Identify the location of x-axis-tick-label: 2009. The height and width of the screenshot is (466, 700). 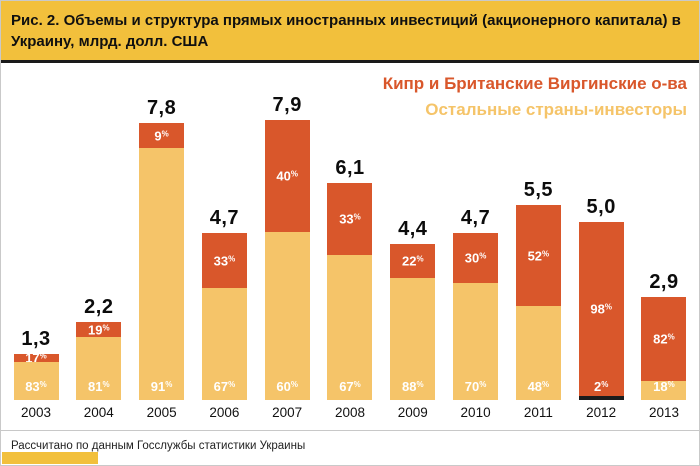
(412, 412).